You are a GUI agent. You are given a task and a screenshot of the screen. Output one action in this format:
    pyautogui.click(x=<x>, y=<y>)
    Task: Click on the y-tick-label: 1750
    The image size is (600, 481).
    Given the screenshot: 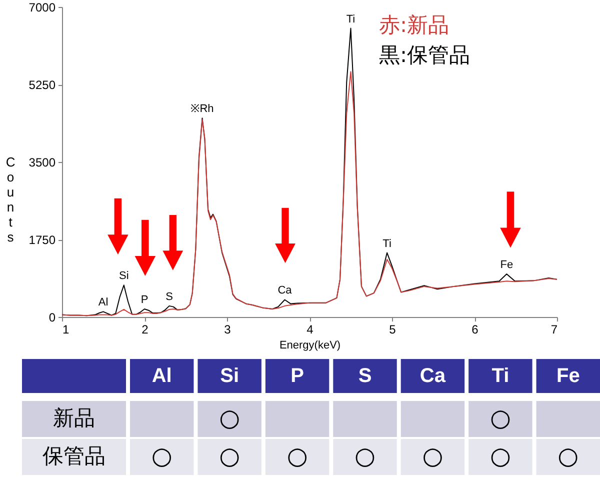 What is the action you would take?
    pyautogui.click(x=42, y=240)
    